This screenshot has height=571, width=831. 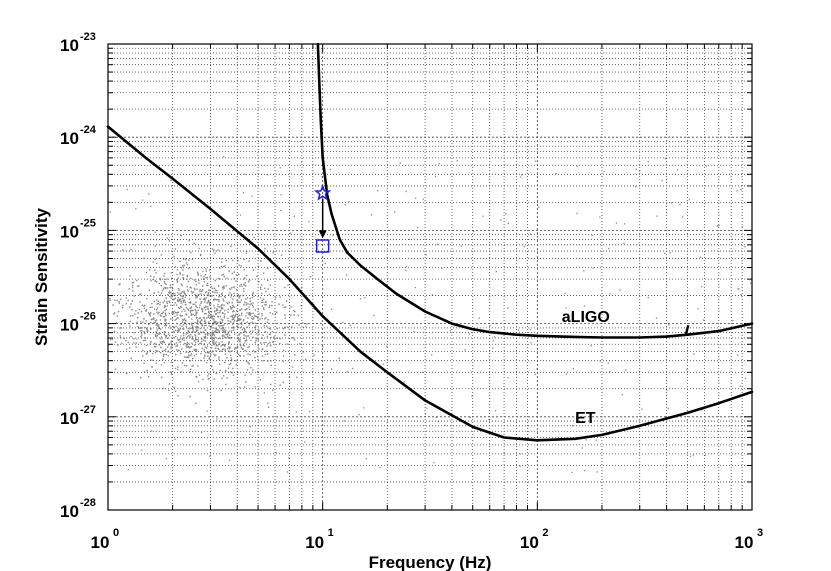 I want to click on y-axis-title: Strain Sensitivity, so click(x=41, y=276).